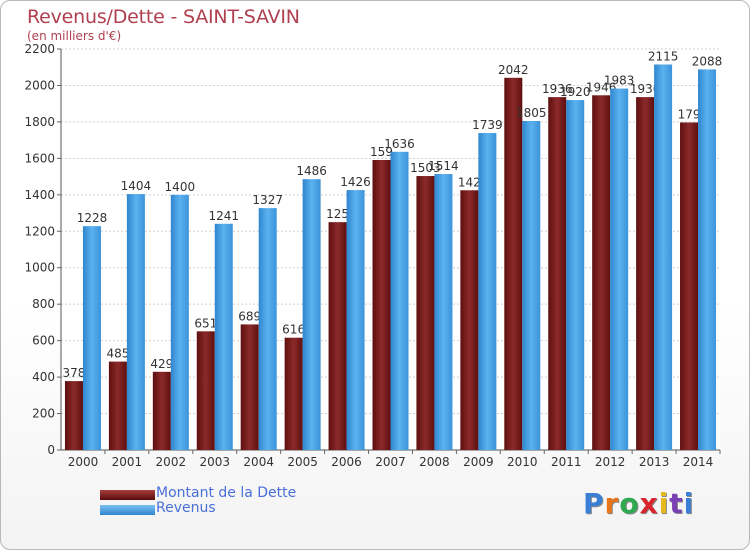  What do you see at coordinates (39, 268) in the screenshot?
I see `y-tick-label: 1000` at bounding box center [39, 268].